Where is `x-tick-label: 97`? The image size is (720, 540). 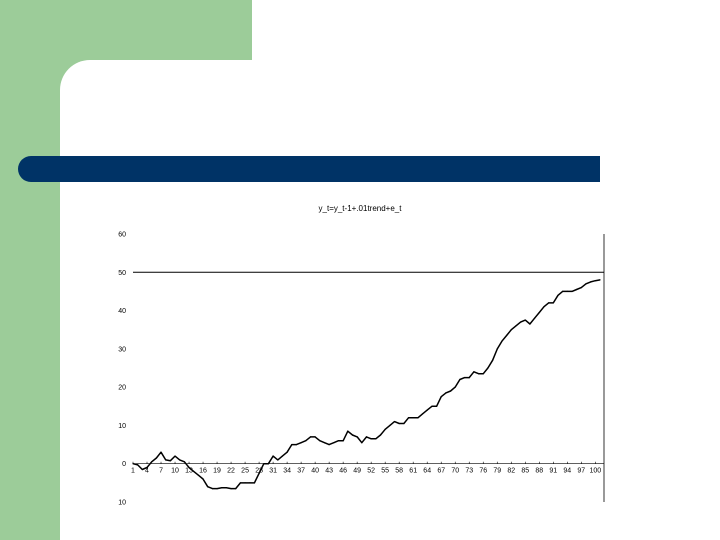 x-tick-label: 97 is located at coordinates (581, 471).